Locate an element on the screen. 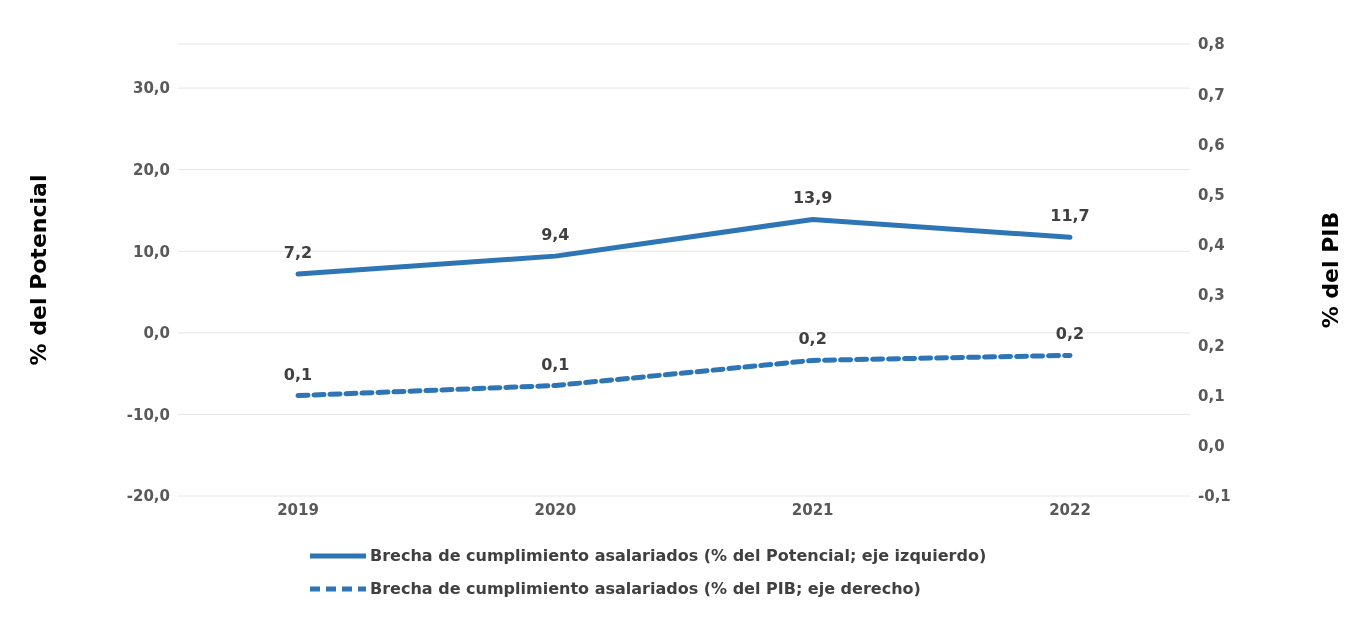 The width and height of the screenshot is (1368, 622). y2-tick-label: 0,3 is located at coordinates (1211, 295).